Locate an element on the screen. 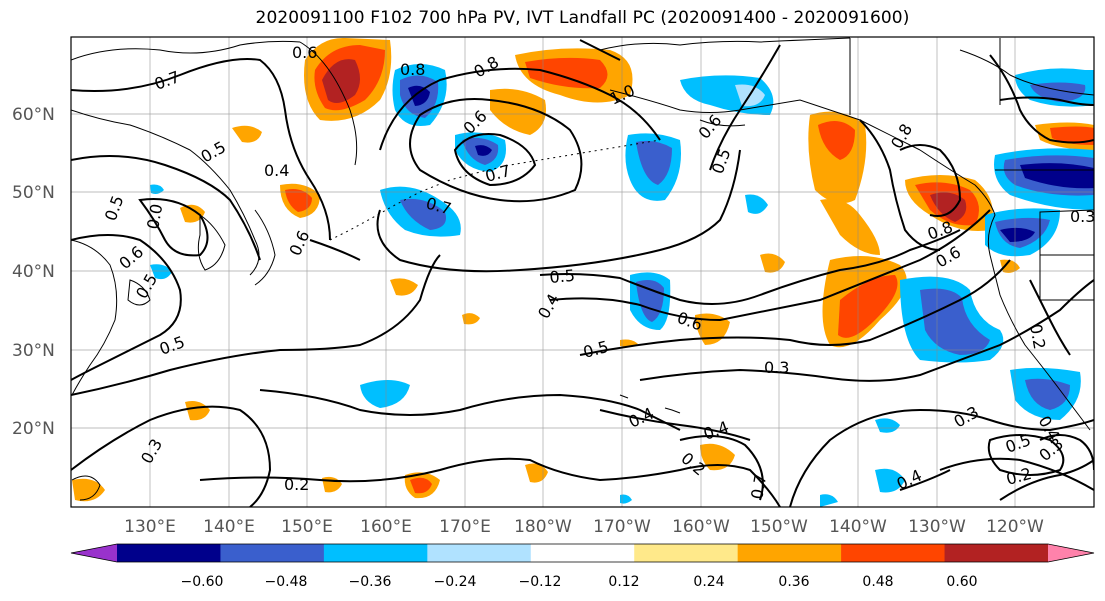  contour-label: 0.4 is located at coordinates (276, 170).